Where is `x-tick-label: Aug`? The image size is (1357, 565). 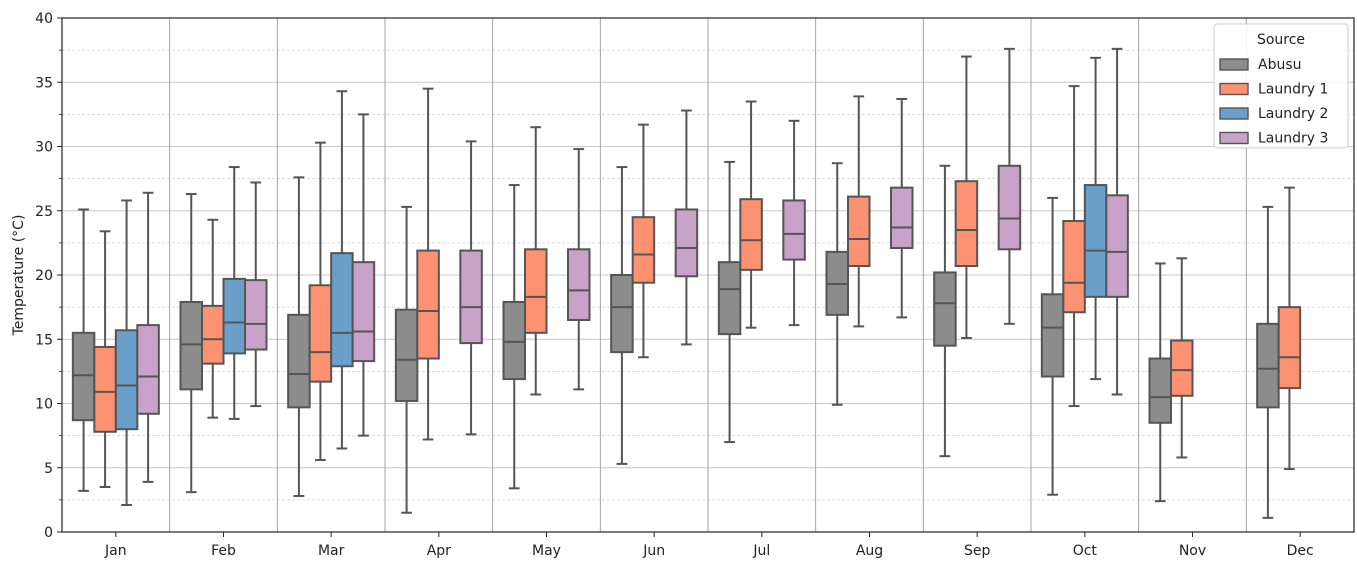
x-tick-label: Aug is located at coordinates (869, 551).